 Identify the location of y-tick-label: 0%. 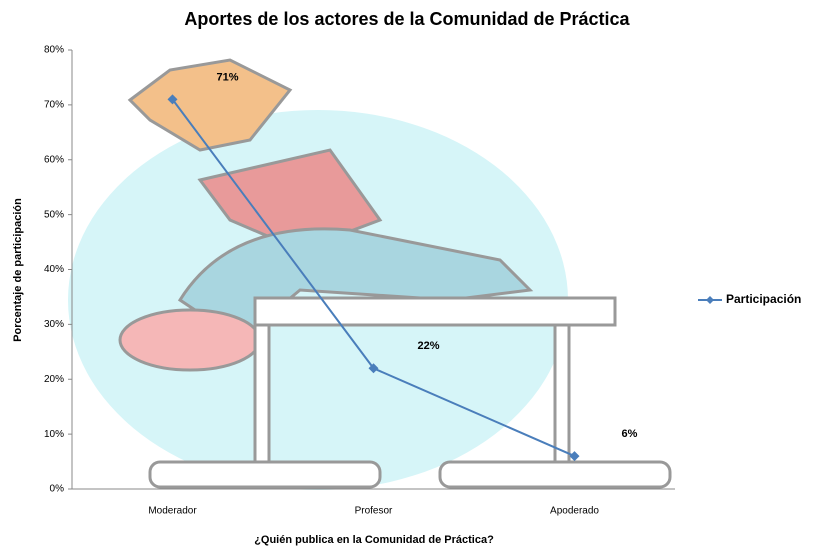
(57, 489).